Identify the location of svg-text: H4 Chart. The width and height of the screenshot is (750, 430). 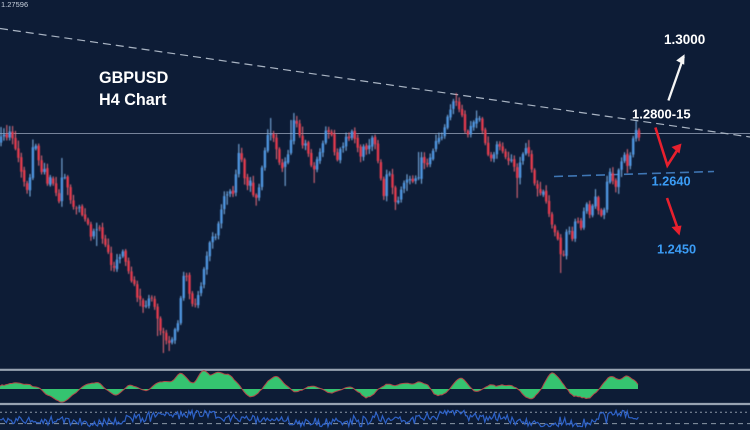
(133, 100).